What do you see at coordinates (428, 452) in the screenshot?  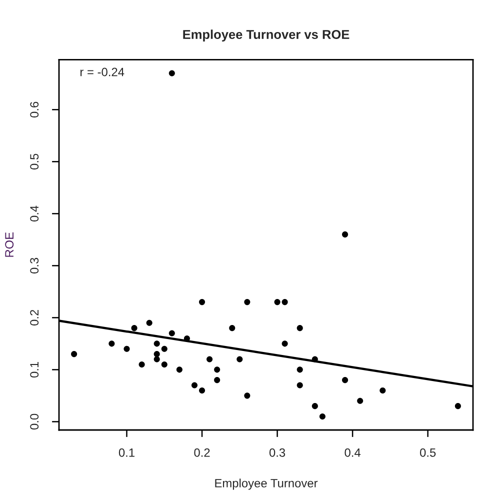 I see `x-tick-label: 0.5` at bounding box center [428, 452].